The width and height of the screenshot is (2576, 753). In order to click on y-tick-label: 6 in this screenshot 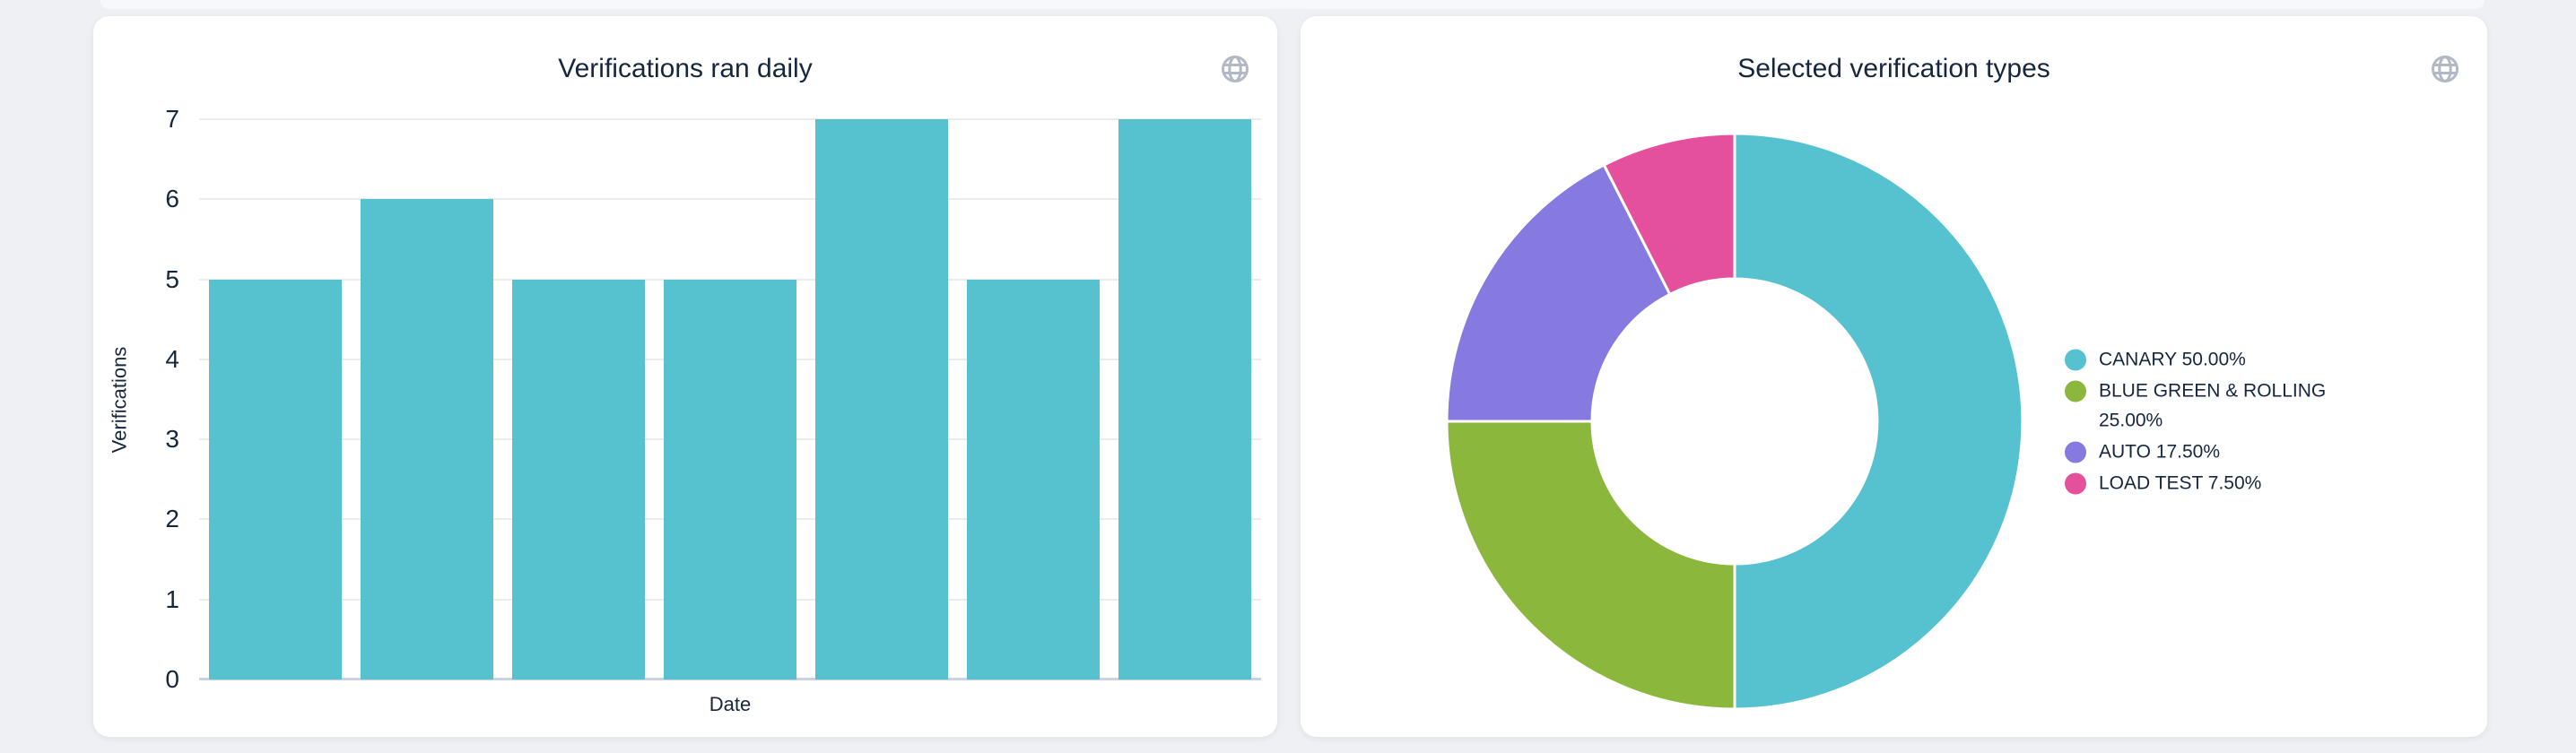, I will do `click(172, 199)`.